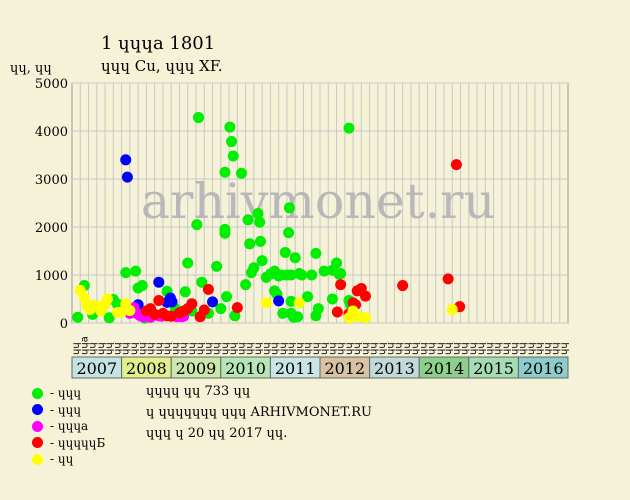  Describe the element at coordinates (543, 367) in the screenshot. I see `year-segment` at that location.